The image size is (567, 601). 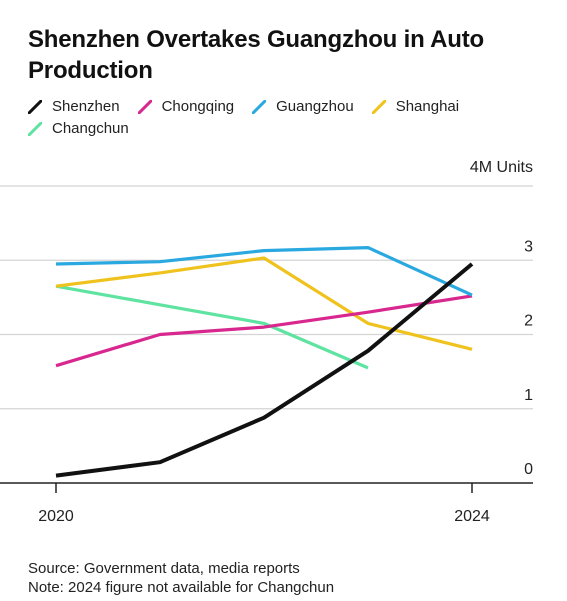 I want to click on legend-item-changchun: Changchun, so click(x=78, y=129).